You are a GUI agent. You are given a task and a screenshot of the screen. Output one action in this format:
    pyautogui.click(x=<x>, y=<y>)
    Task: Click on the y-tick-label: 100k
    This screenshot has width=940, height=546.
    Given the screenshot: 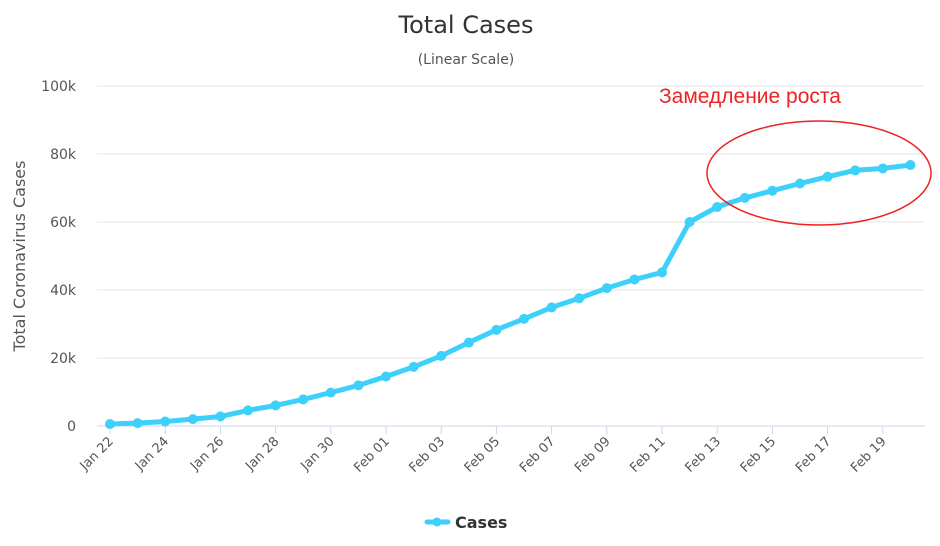 What is the action you would take?
    pyautogui.click(x=59, y=87)
    